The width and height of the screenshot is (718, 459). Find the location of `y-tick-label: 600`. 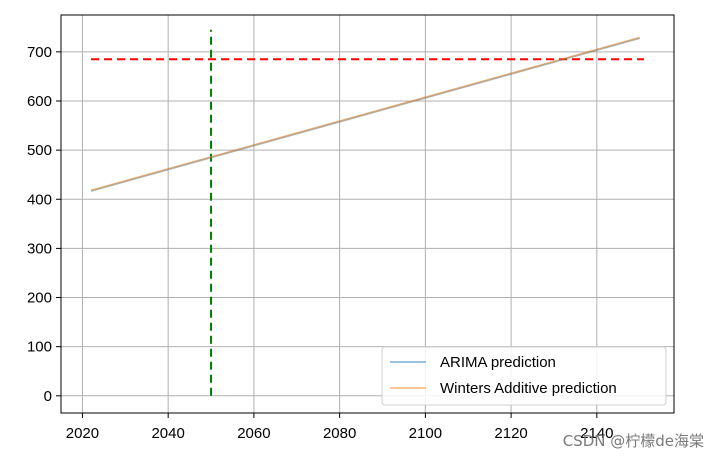

y-tick-label: 600 is located at coordinates (39, 101).